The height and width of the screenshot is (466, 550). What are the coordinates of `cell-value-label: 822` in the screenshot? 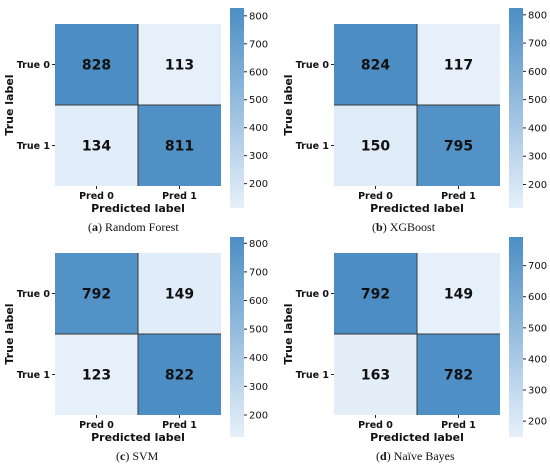 It's located at (179, 376).